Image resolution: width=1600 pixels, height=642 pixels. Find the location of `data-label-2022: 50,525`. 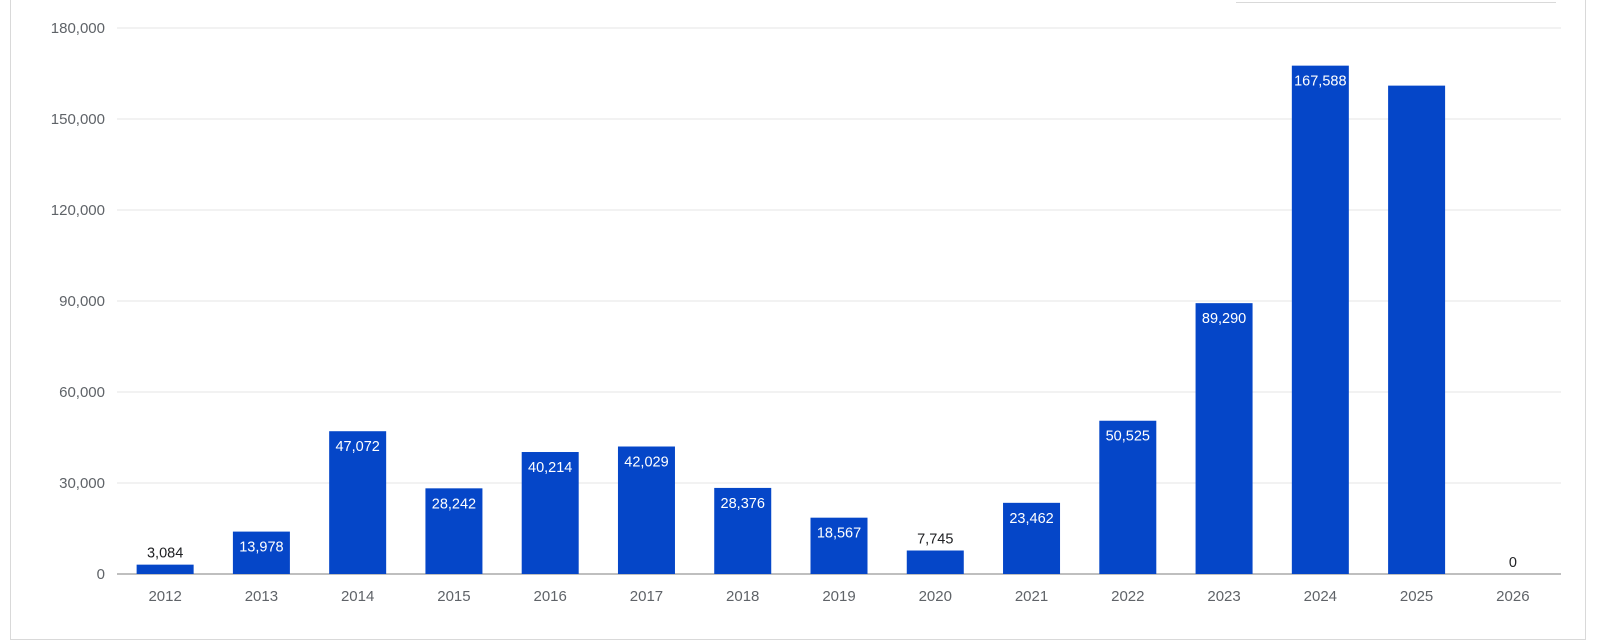

data-label-2022: 50,525 is located at coordinates (1128, 437).